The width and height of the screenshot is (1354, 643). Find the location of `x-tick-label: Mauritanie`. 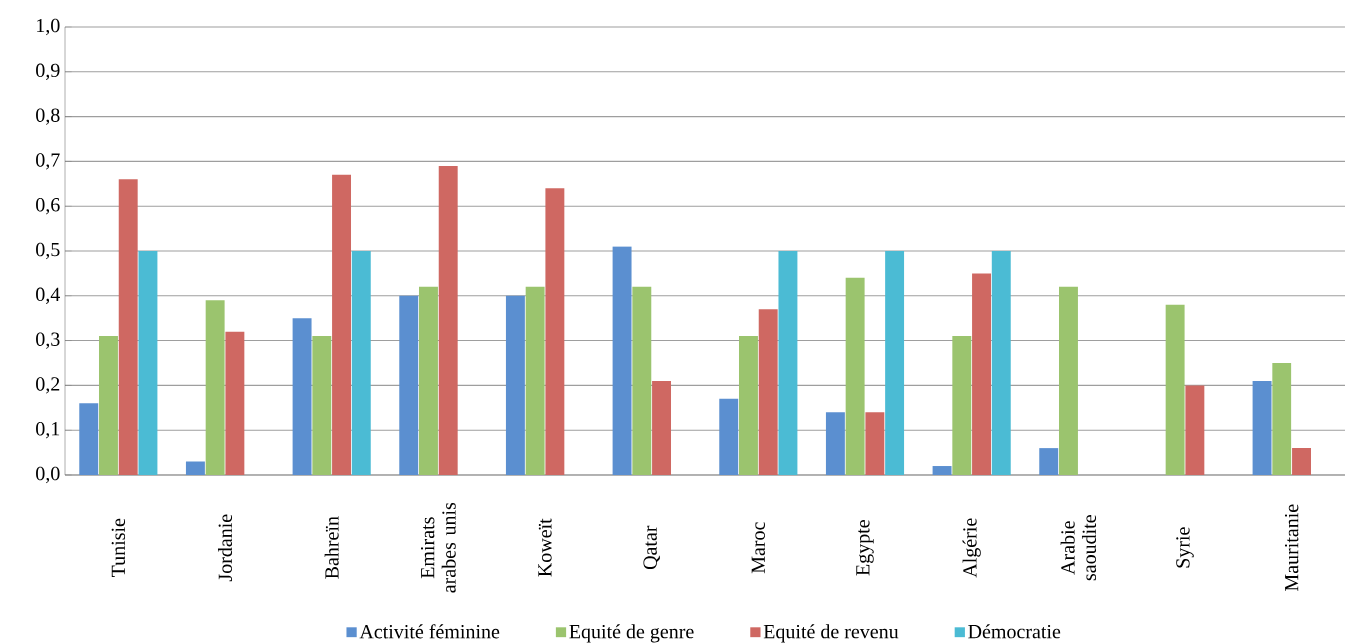

x-tick-label: Mauritanie is located at coordinates (1291, 547).